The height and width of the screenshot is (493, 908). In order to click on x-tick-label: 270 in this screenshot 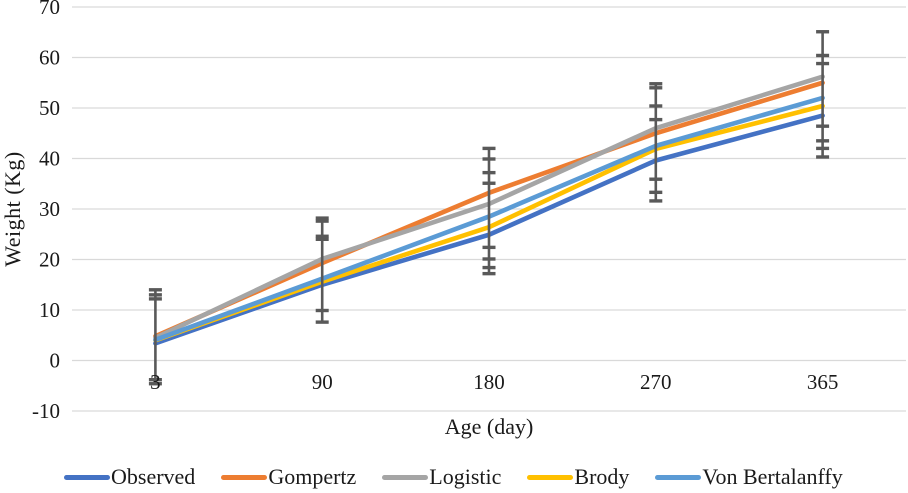, I will do `click(656, 382)`.